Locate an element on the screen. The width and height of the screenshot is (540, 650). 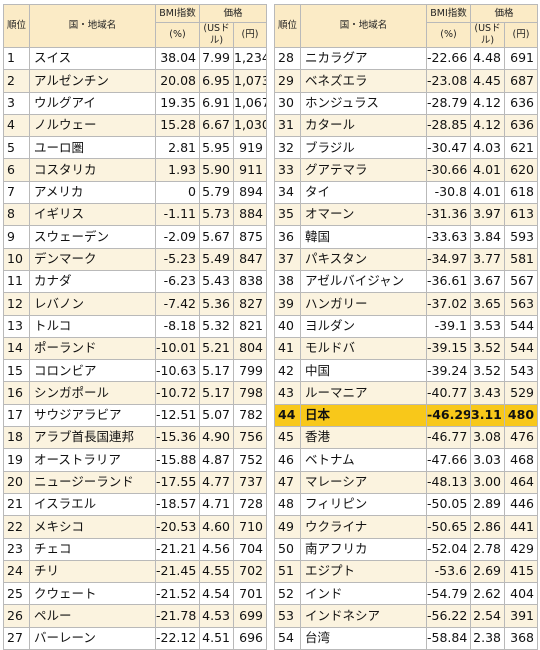
table-row: 45 香港 -46.77 3.08 476 is located at coordinates (406, 438).